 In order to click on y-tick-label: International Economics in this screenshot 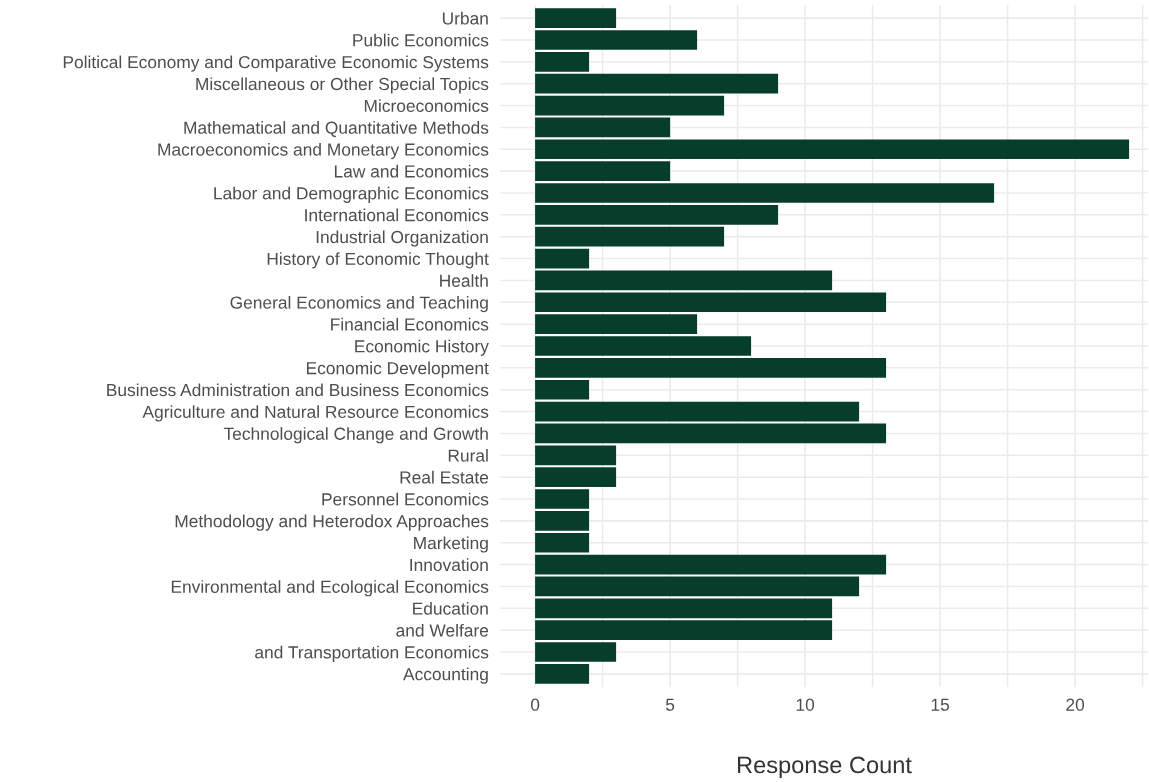, I will do `click(397, 215)`.